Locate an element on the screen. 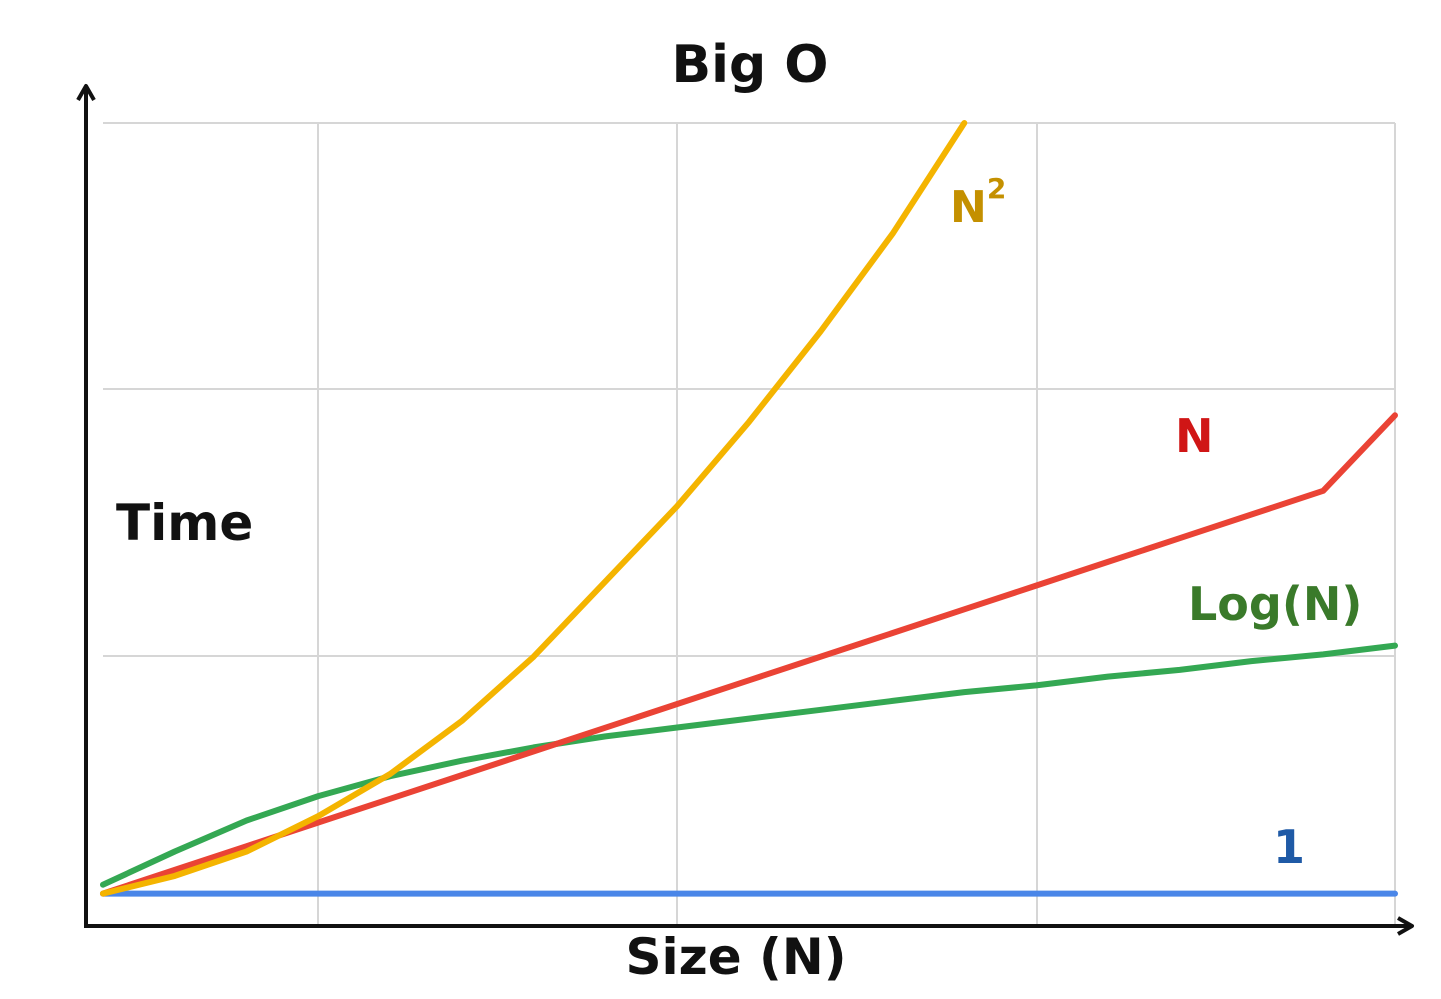 This screenshot has width=1441, height=999. x-axis-arrow is located at coordinates (1405, 926).